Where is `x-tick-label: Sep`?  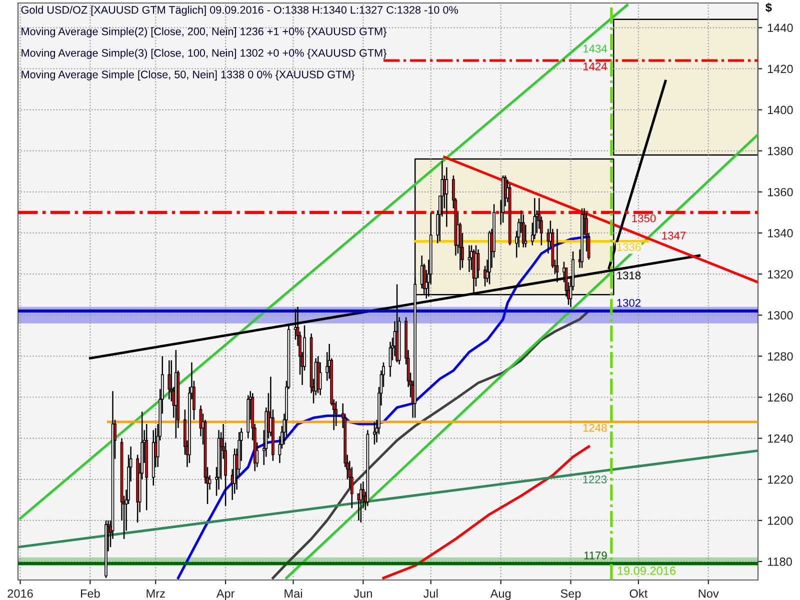
x-tick-label: Sep is located at coordinates (570, 594).